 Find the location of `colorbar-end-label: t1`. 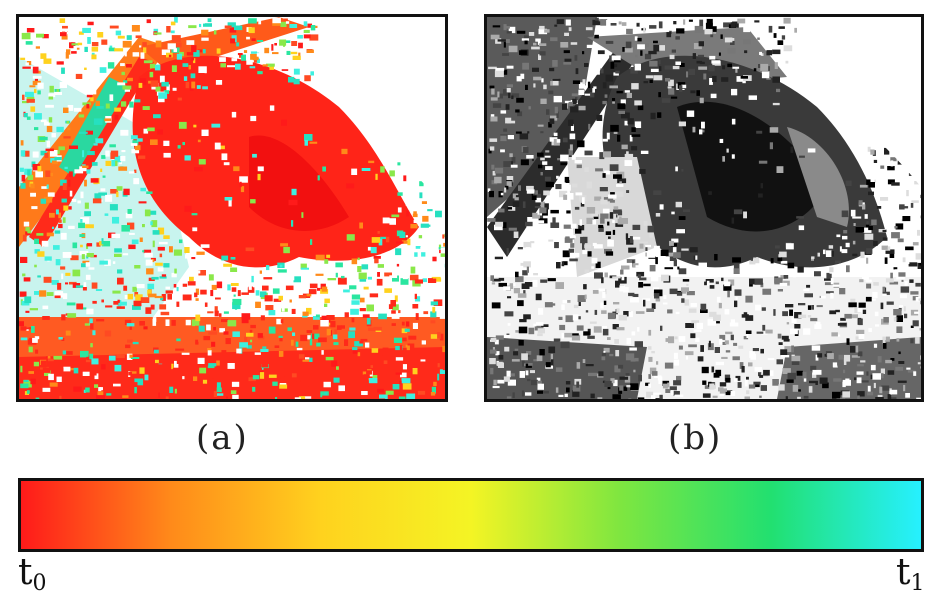

colorbar-end-label: t1 is located at coordinates (910, 574).